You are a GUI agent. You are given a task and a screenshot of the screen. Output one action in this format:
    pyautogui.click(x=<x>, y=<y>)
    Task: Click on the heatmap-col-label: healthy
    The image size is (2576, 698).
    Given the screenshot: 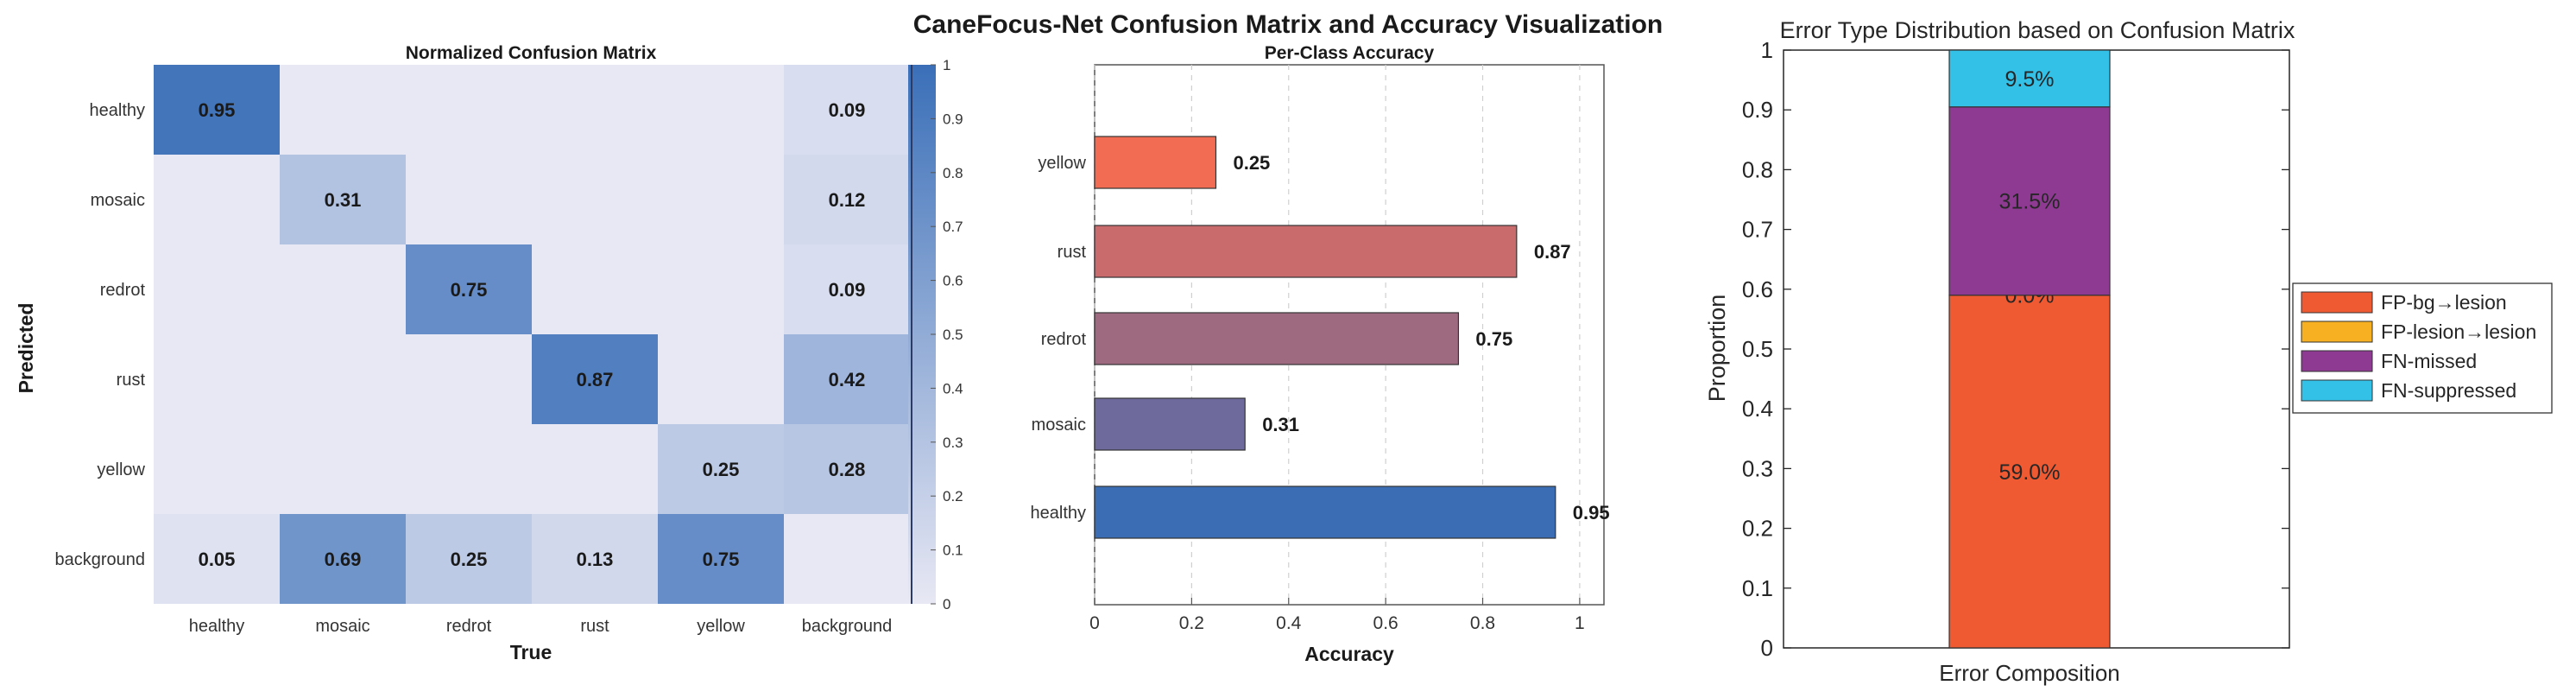 What is the action you would take?
    pyautogui.click(x=217, y=626)
    